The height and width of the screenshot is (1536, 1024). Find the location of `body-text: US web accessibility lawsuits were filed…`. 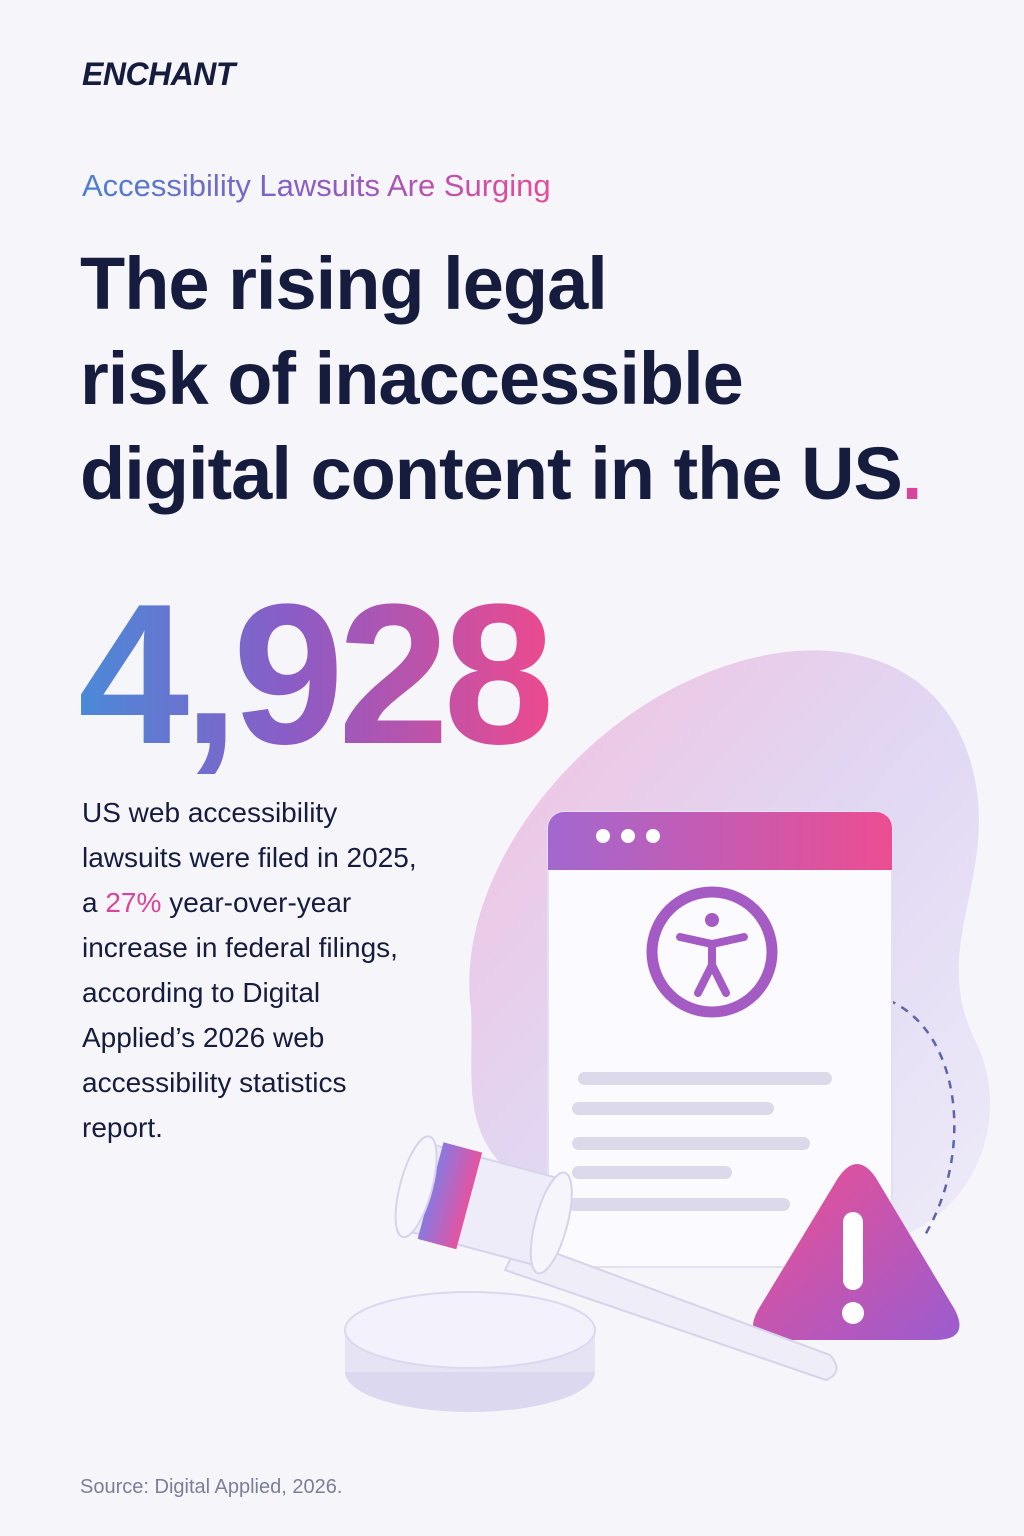

body-text: US web accessibility lawsuits were filed… is located at coordinates (249, 970).